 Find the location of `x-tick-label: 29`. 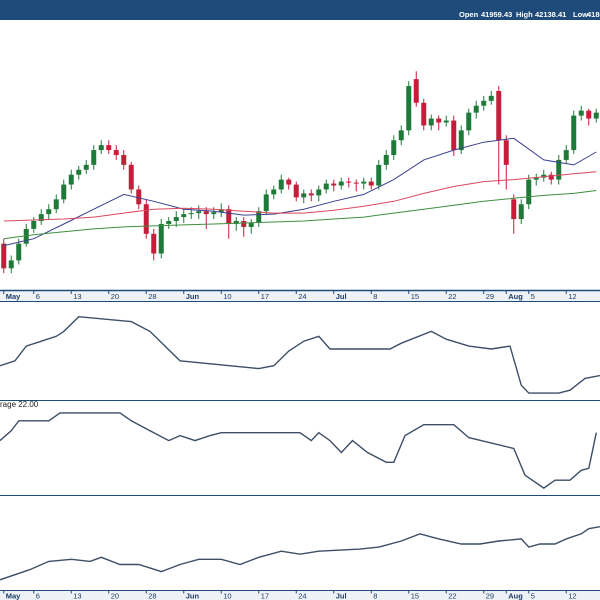

x-tick-label: 29 is located at coordinates (490, 595).